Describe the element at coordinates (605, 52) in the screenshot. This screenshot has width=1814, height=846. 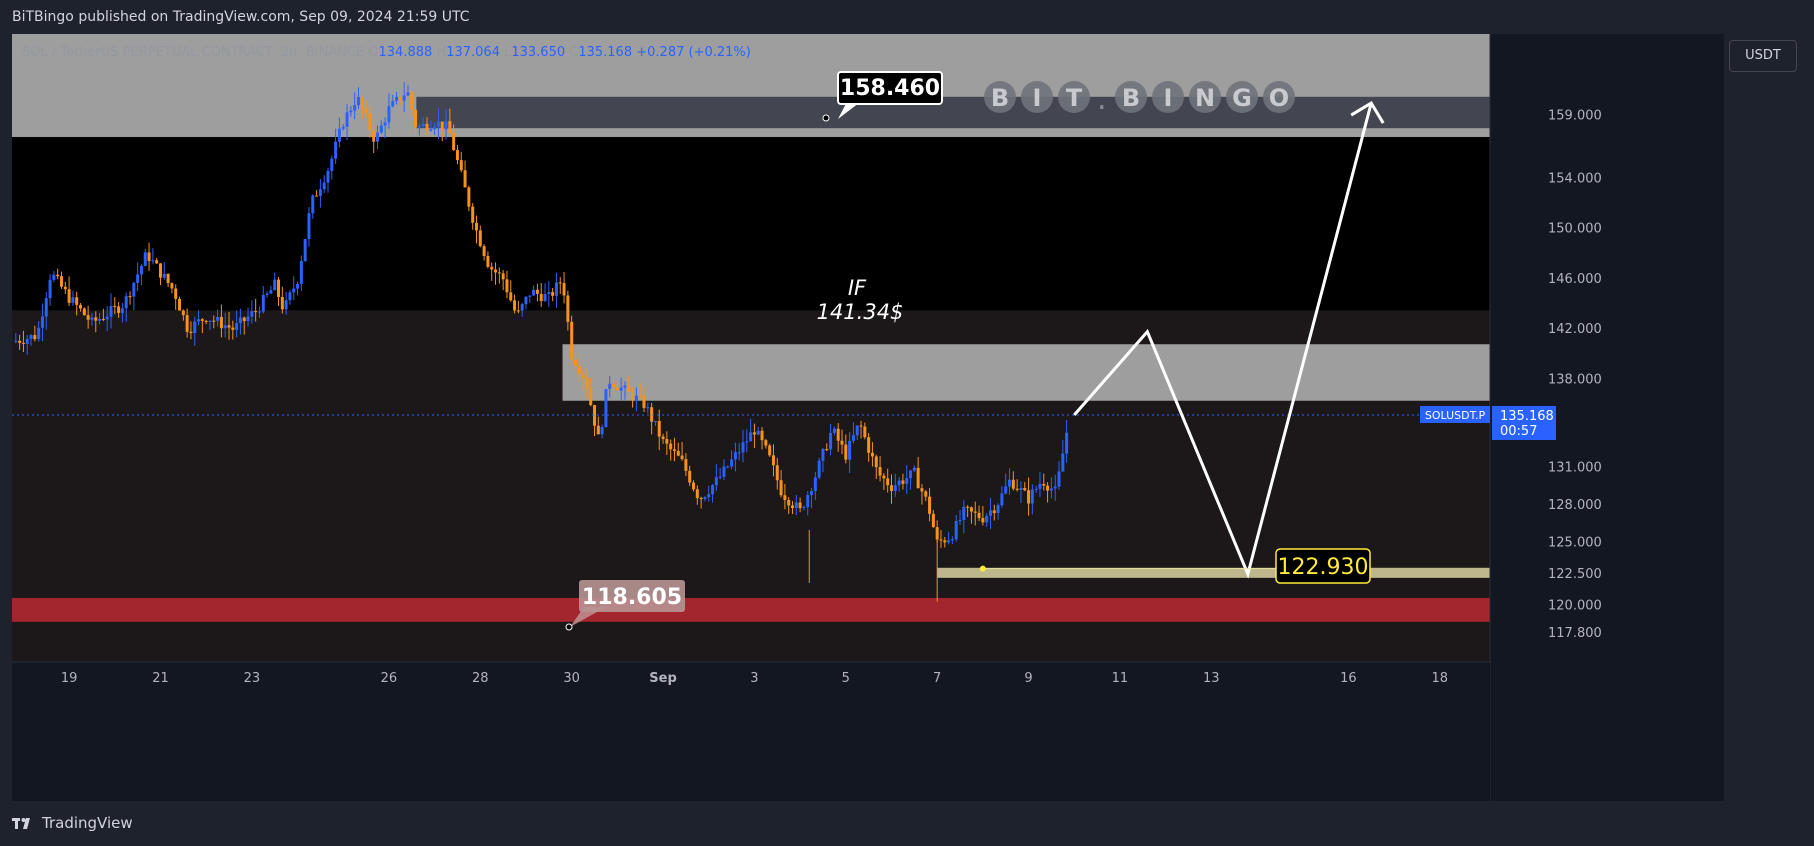
I see `close-value: 135.168` at that location.